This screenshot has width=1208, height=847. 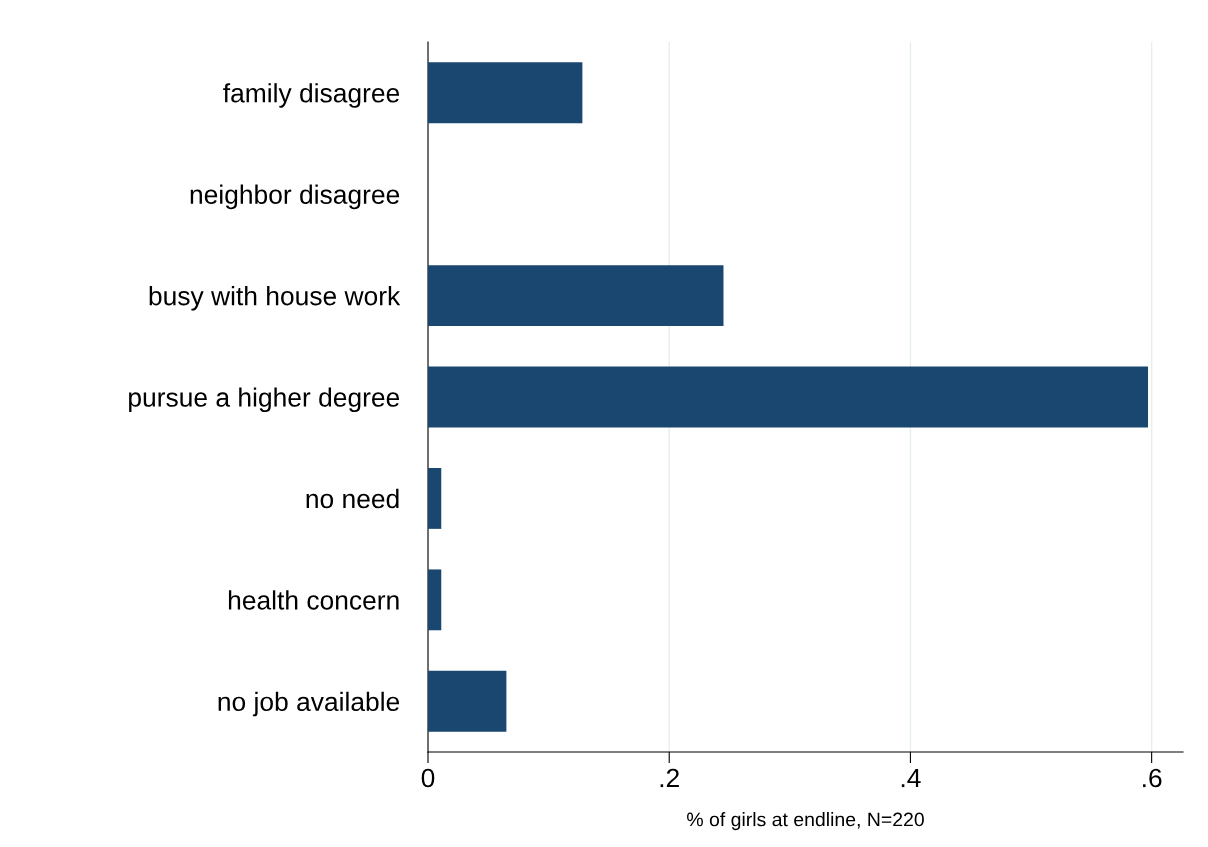 What do you see at coordinates (264, 400) in the screenshot?
I see `y-tick-label: pursue a higher degree` at bounding box center [264, 400].